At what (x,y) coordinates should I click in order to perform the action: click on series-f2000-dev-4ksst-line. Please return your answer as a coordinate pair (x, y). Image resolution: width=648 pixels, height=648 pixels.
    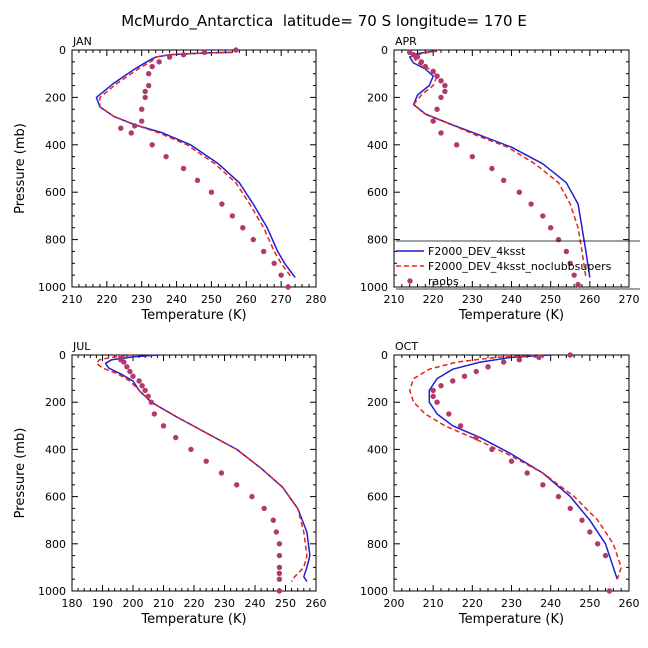
    Looking at the image, I should click on (523, 467).